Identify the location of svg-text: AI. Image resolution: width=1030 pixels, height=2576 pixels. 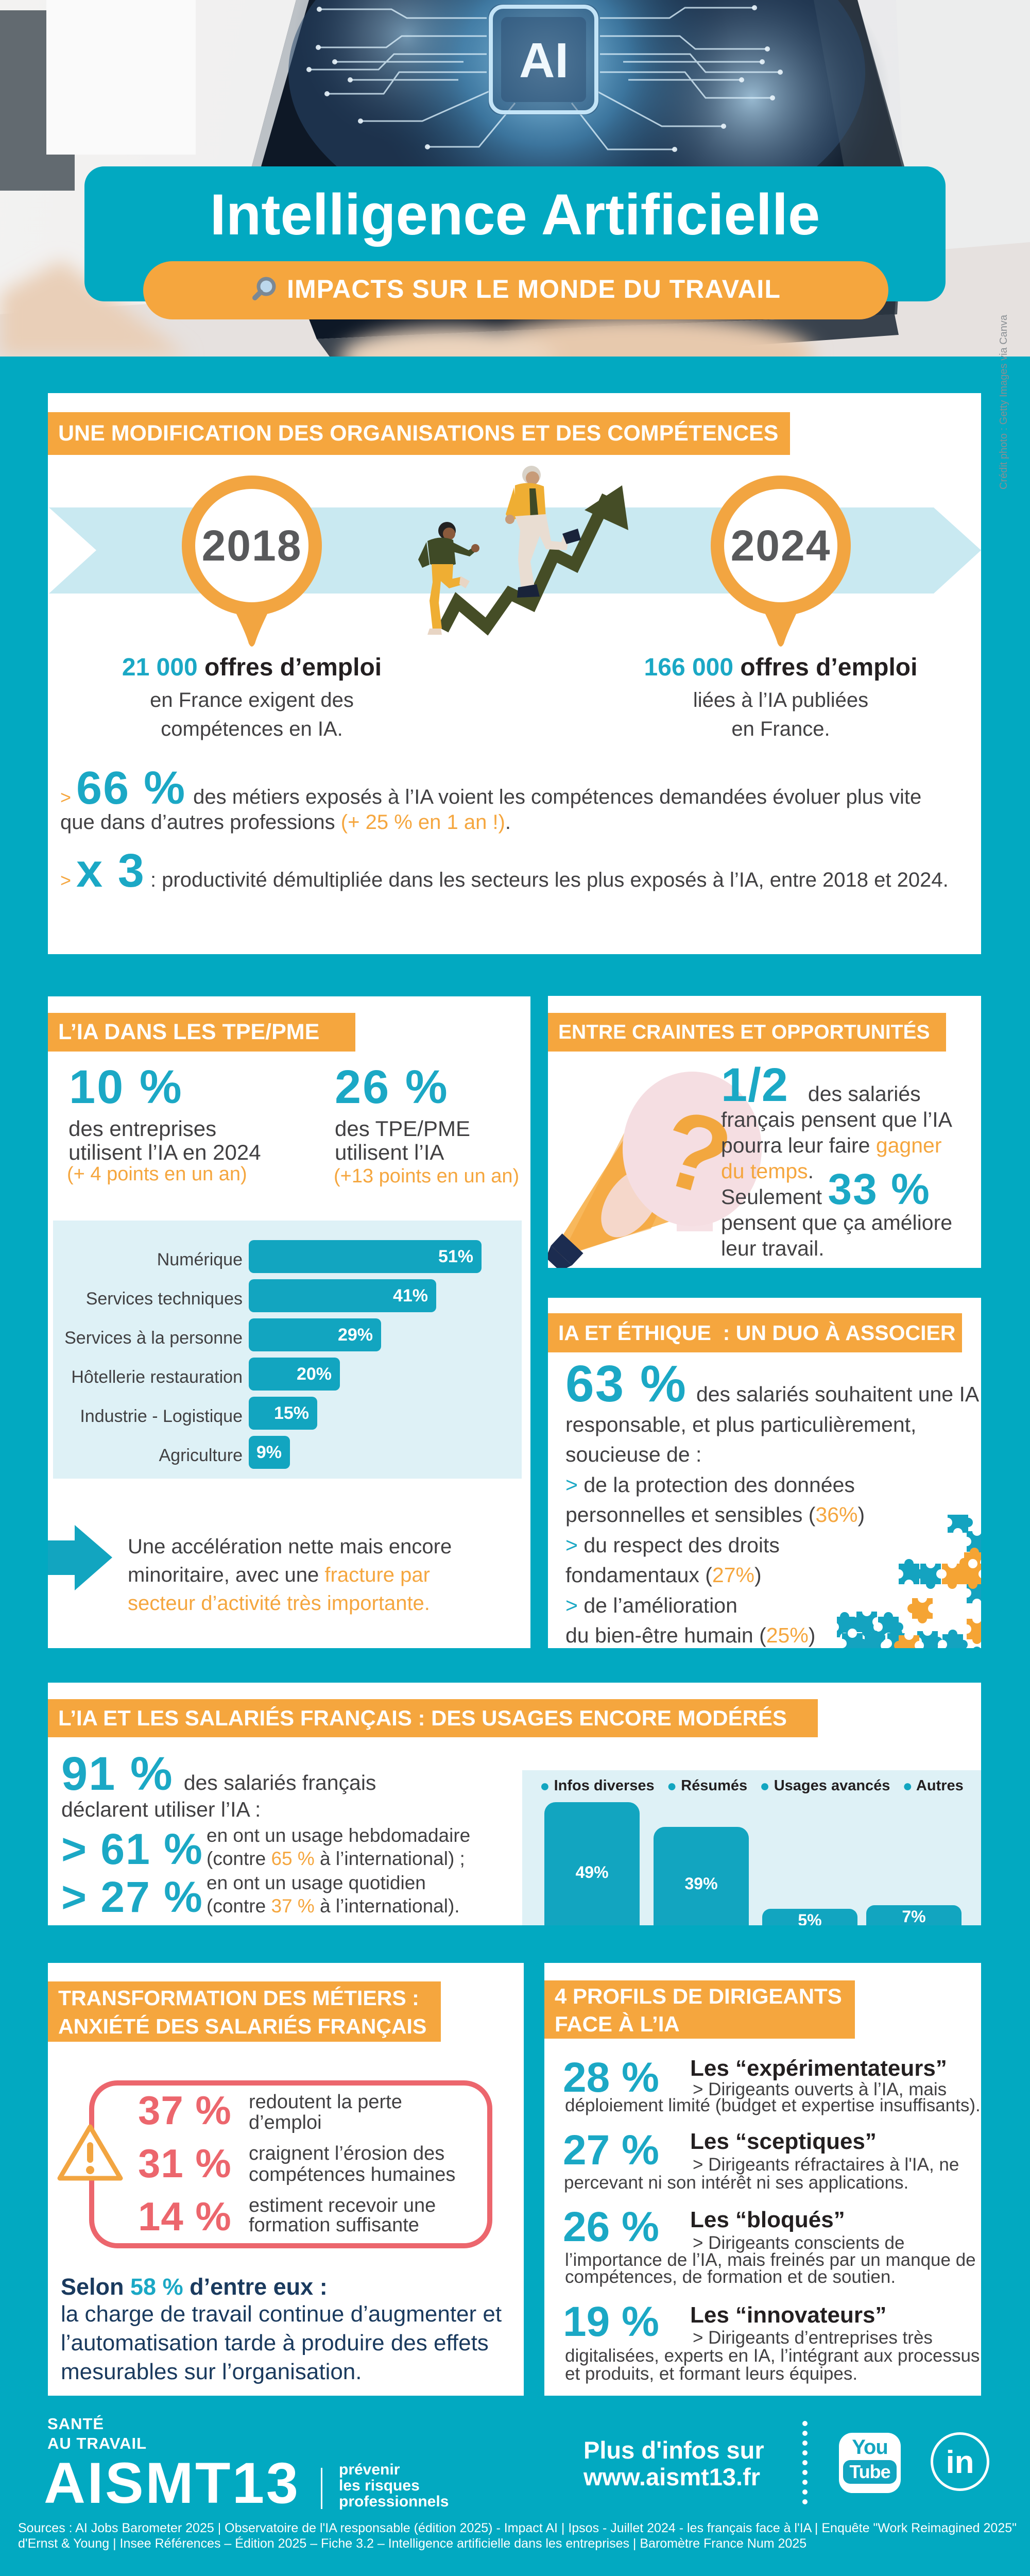
(544, 60).